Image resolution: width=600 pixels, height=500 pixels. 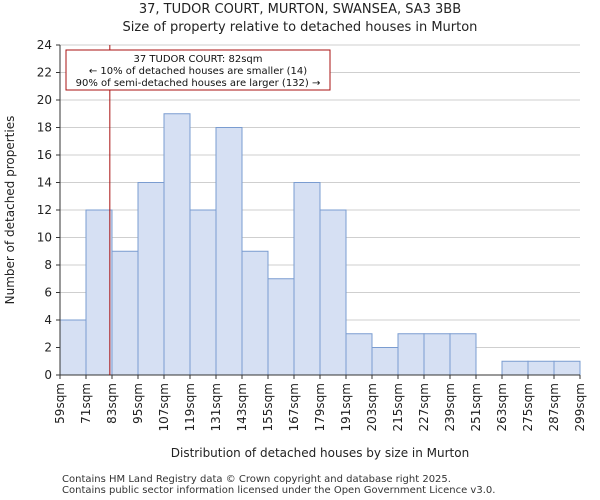 What do you see at coordinates (372, 407) in the screenshot?
I see `x-tick-label: 203sqm` at bounding box center [372, 407].